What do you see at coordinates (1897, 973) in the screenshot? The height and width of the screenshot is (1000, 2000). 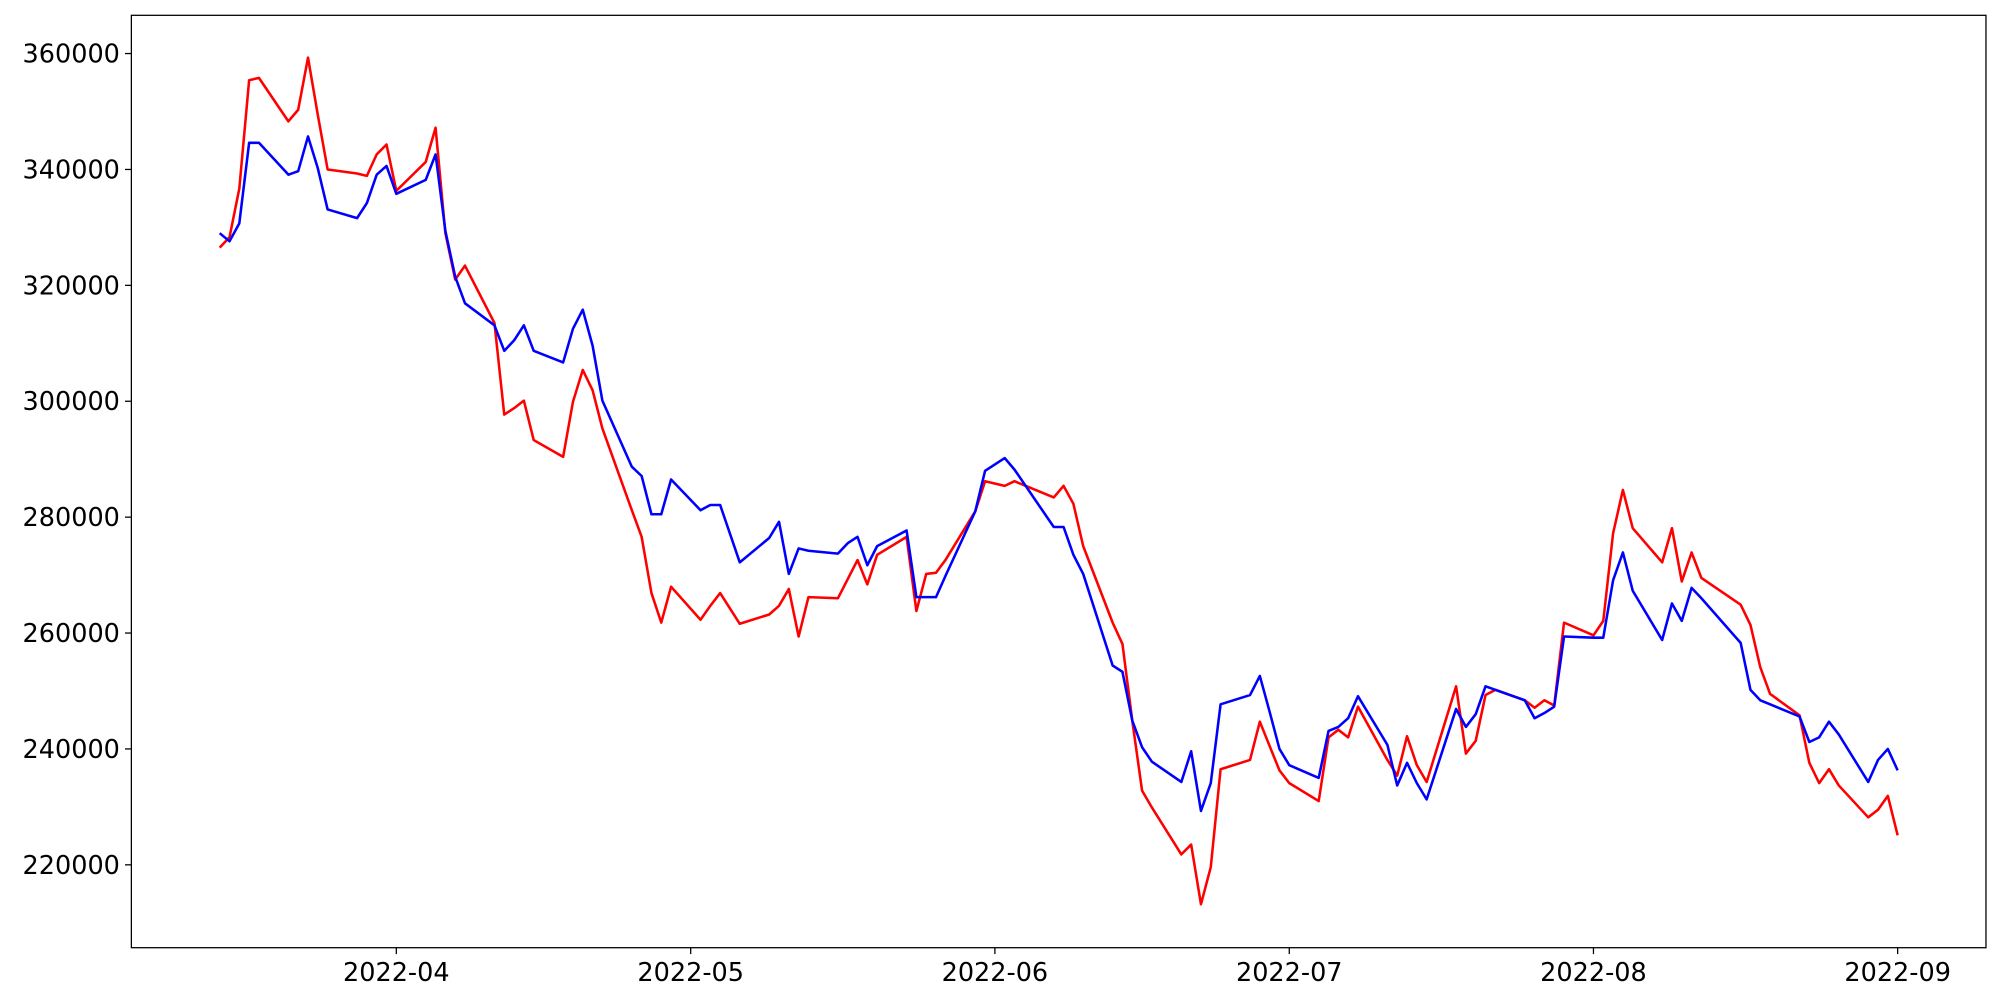 I see `x-tick-label: 2022-09` at bounding box center [1897, 973].